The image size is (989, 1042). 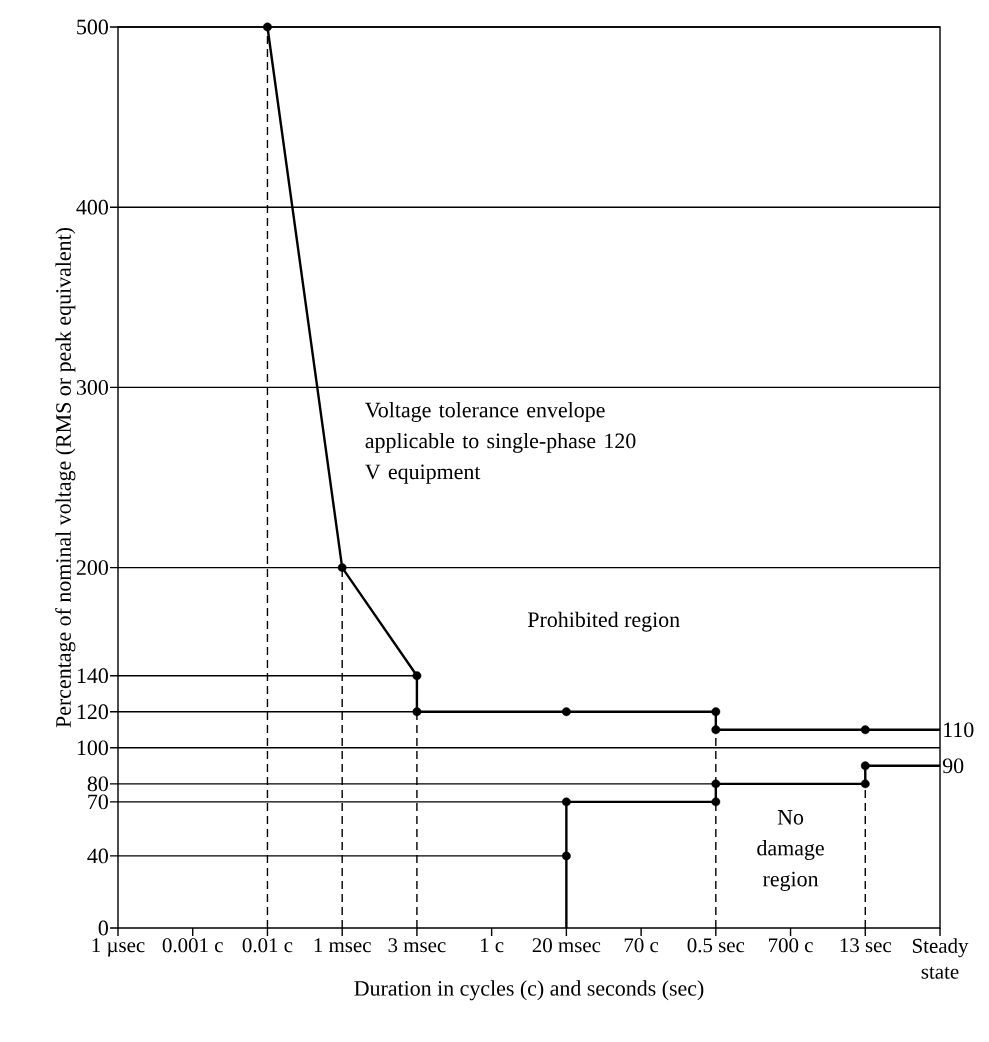 I want to click on y-tick-label: 500, so click(x=92, y=27).